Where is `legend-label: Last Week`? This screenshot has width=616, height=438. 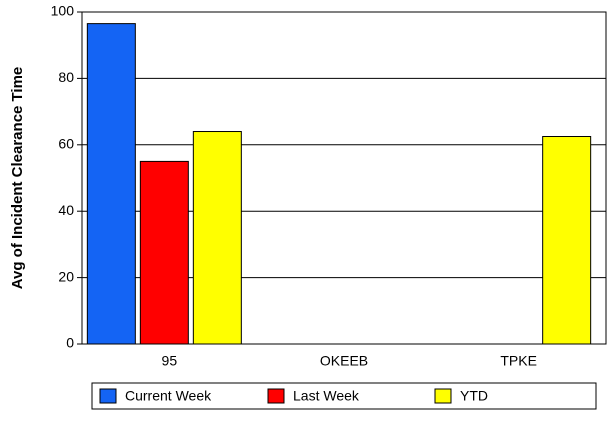 legend-label: Last Week is located at coordinates (326, 396).